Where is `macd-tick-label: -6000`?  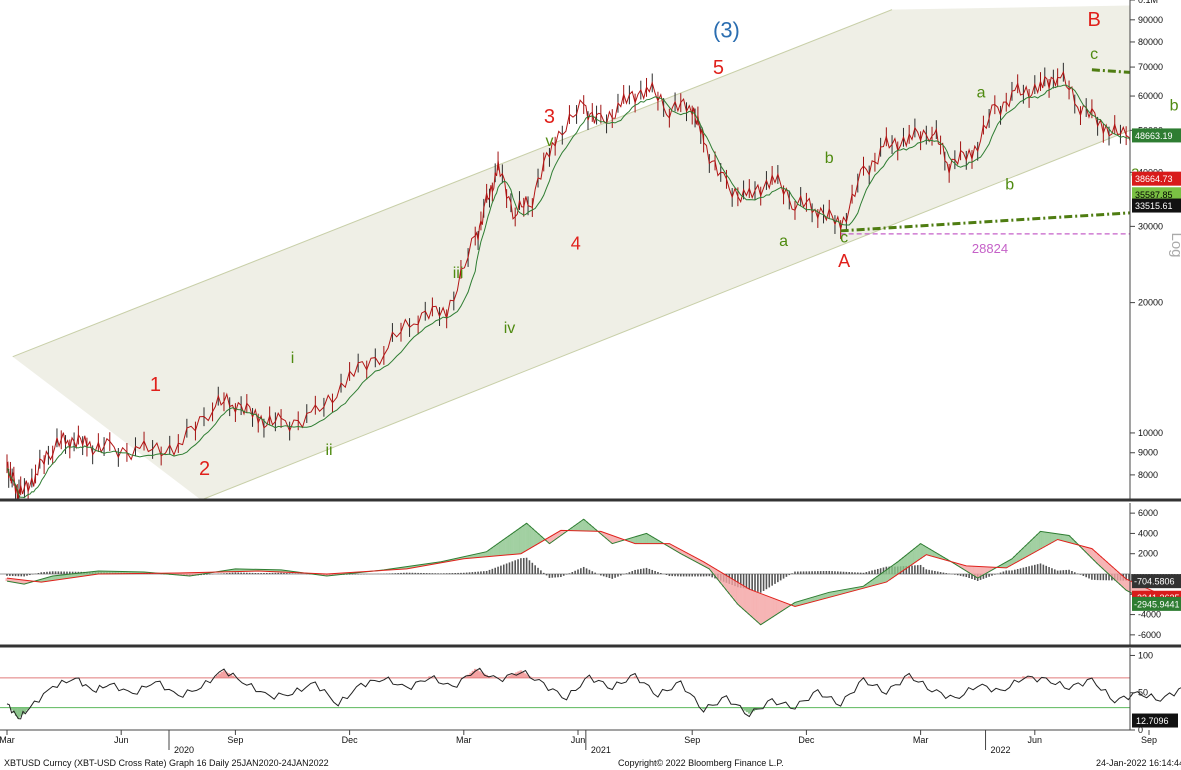
macd-tick-label: -6000 is located at coordinates (1149, 635).